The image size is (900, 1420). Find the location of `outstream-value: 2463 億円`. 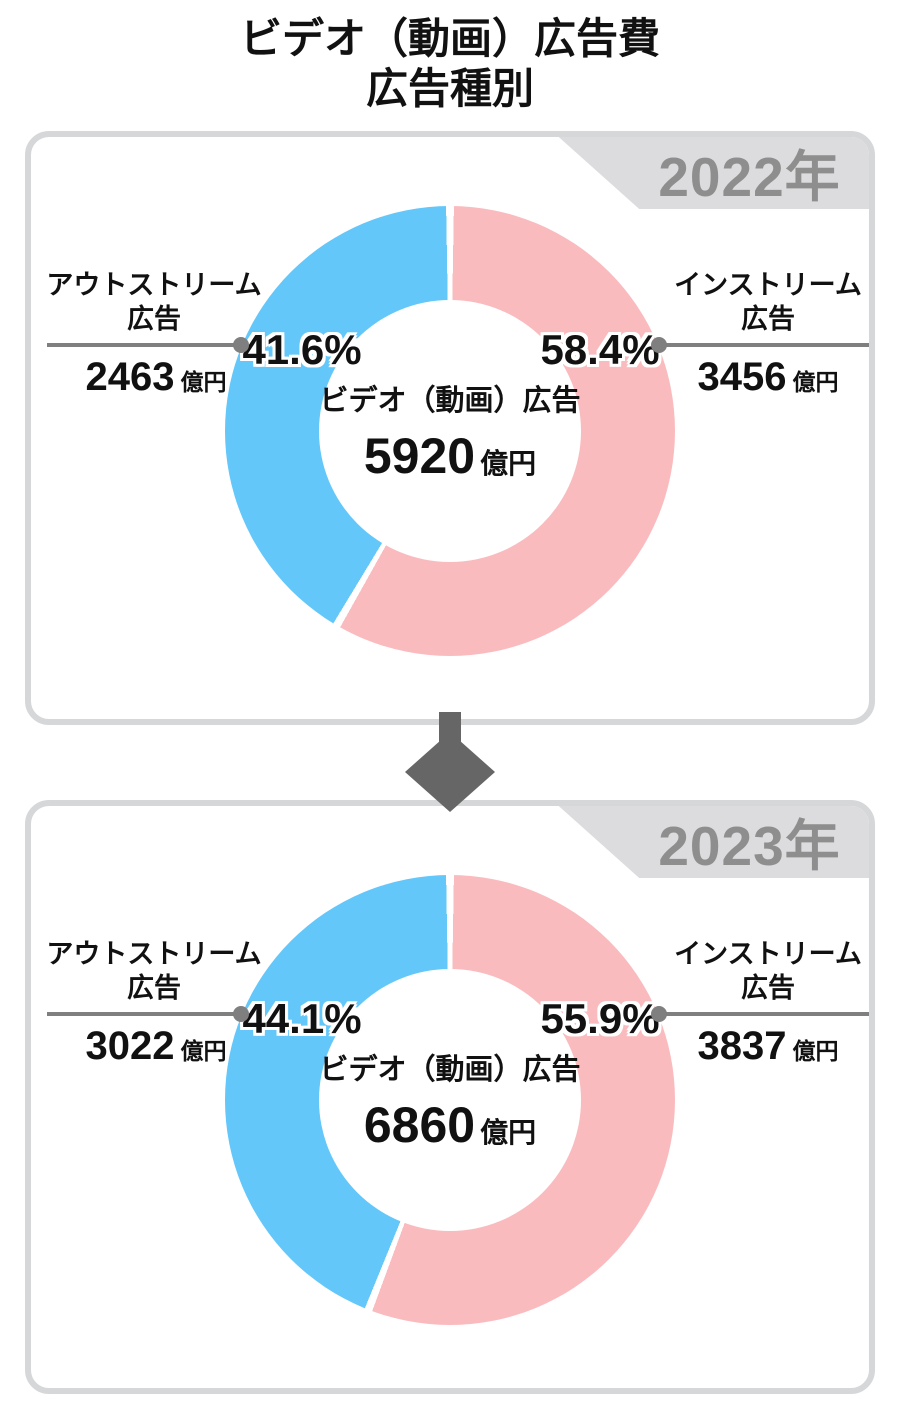

outstream-value: 2463 億円 is located at coordinates (156, 377).